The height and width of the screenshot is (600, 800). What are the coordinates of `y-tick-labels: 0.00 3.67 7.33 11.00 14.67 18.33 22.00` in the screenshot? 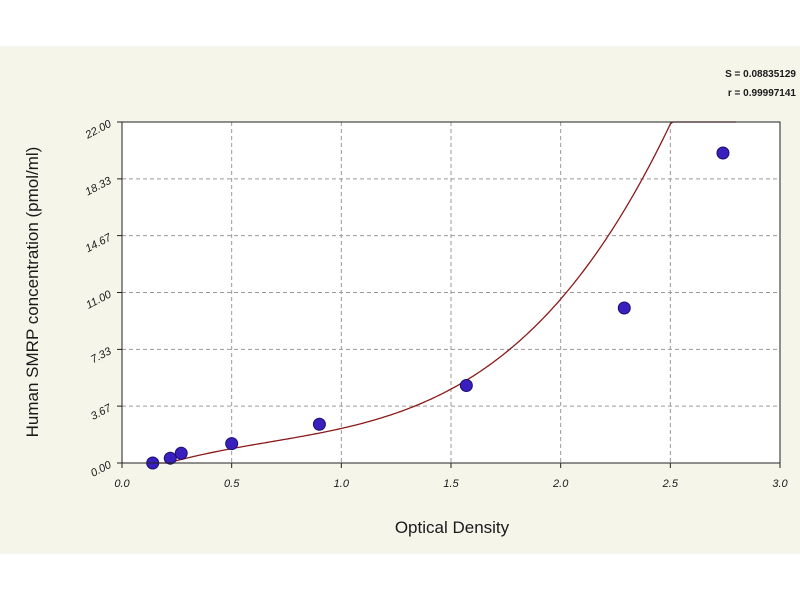 It's located at (99, 299).